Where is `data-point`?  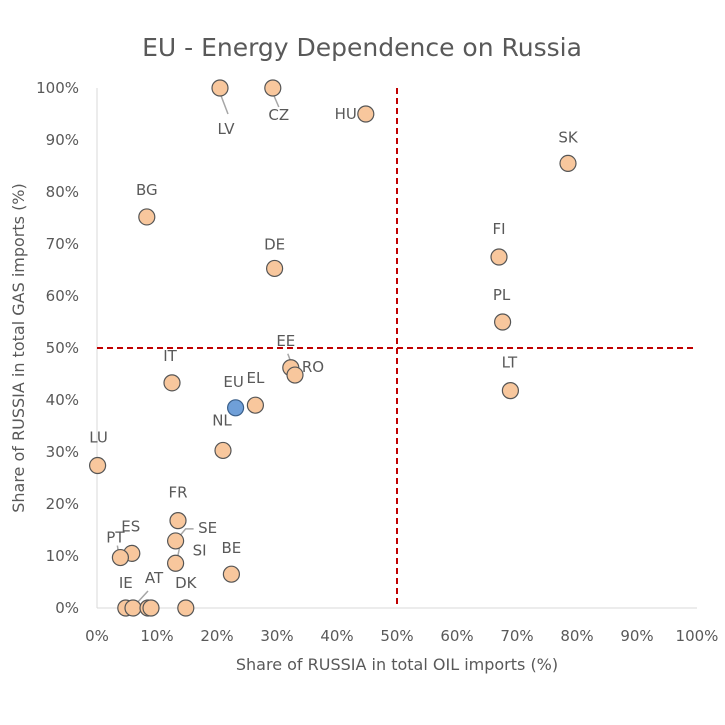 data-point is located at coordinates (151, 608).